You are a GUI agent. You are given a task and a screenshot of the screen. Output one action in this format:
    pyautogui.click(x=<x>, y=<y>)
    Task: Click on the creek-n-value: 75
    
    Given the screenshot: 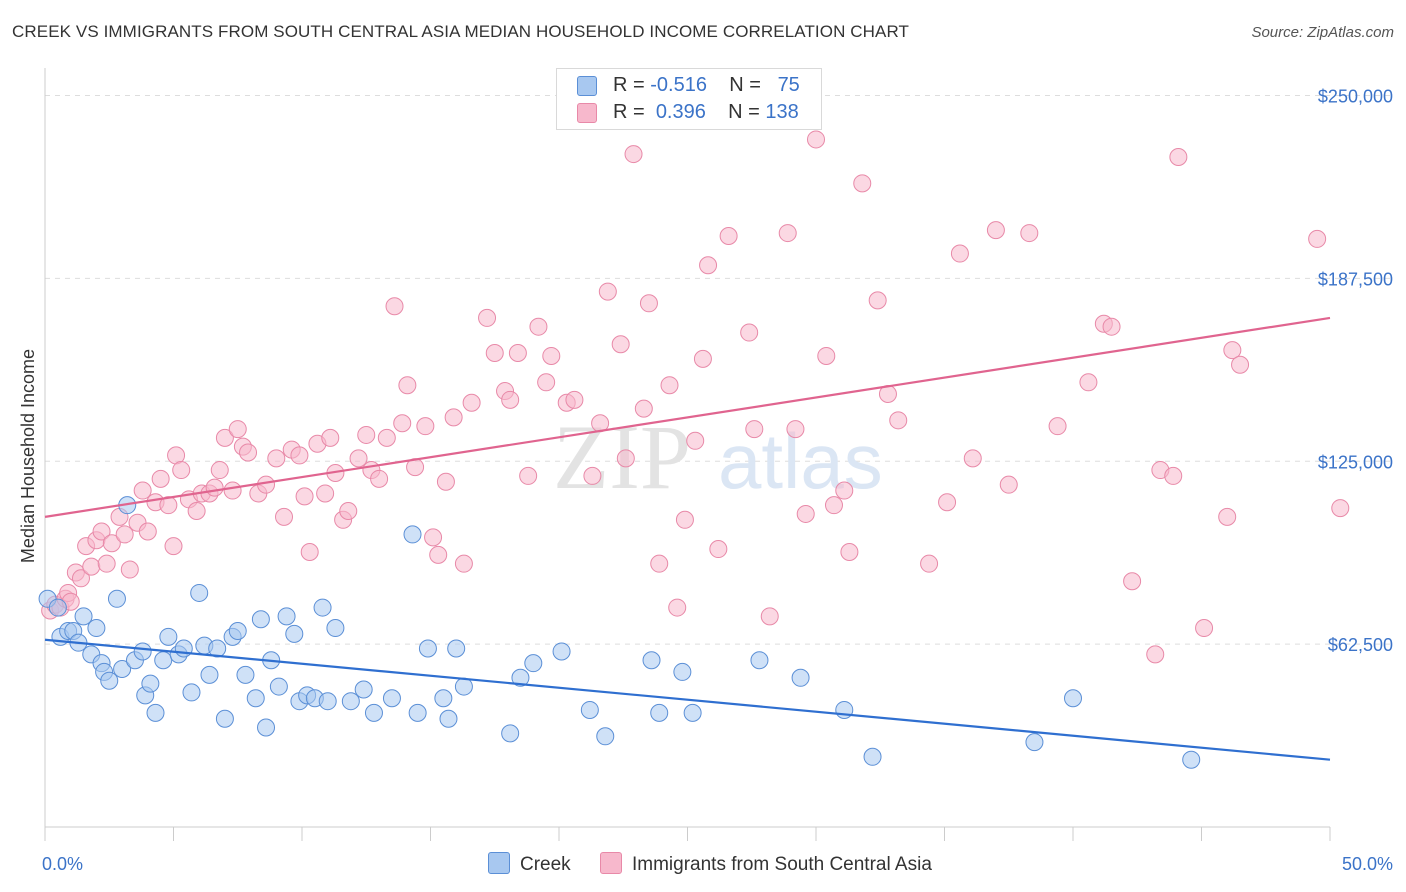 What is the action you would take?
    pyautogui.click(x=788, y=85)
    